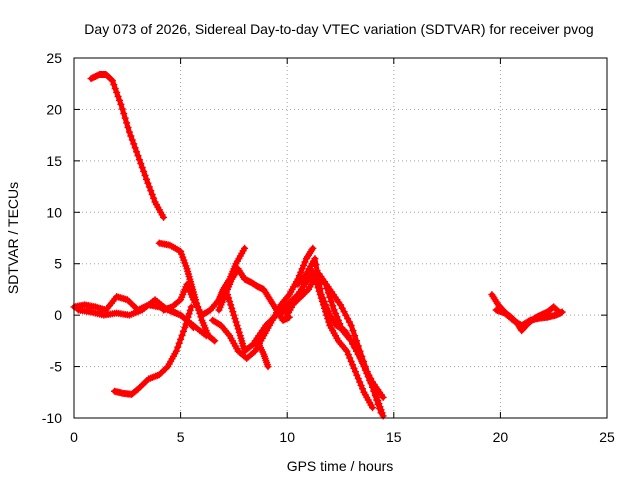 Image resolution: width=640 pixels, height=480 pixels. I want to click on y-tick-label: 10, so click(54, 212).